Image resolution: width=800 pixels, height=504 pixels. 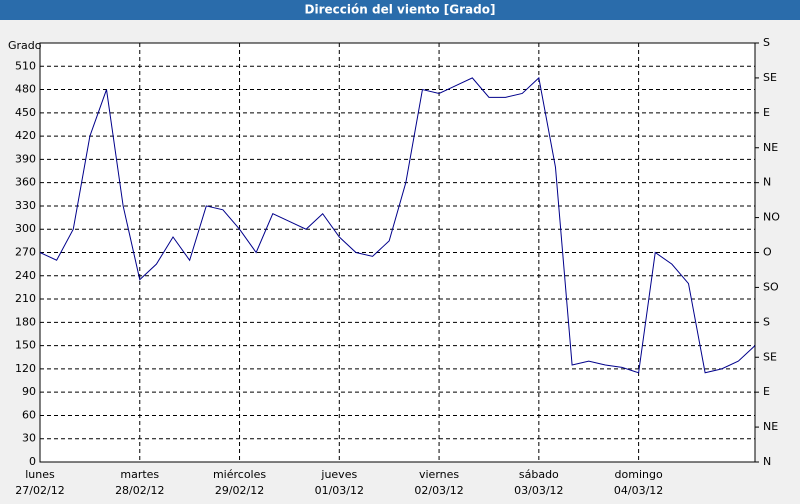 What do you see at coordinates (29, 438) in the screenshot?
I see `y-tick-label: 30` at bounding box center [29, 438].